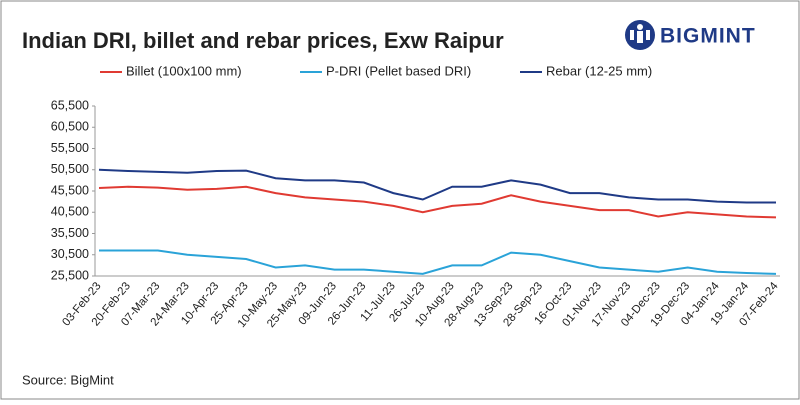  What do you see at coordinates (70, 105) in the screenshot?
I see `y-tick-label: 65,500` at bounding box center [70, 105].